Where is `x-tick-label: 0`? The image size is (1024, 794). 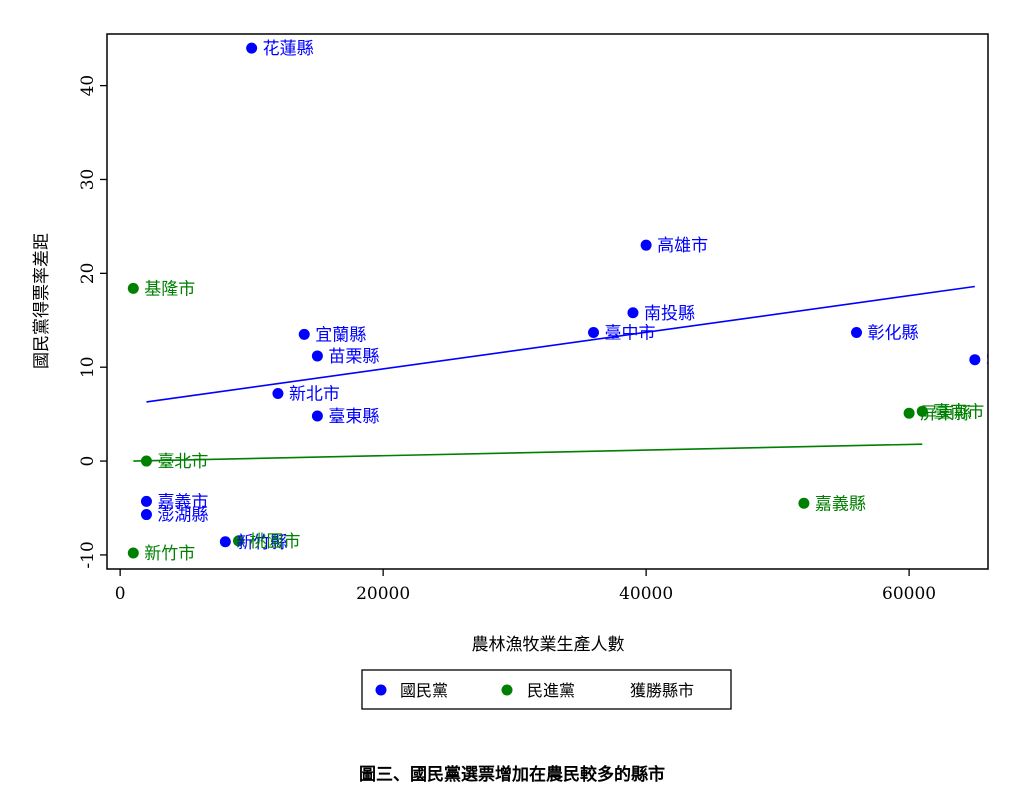 x-tick-label: 0 is located at coordinates (120, 594).